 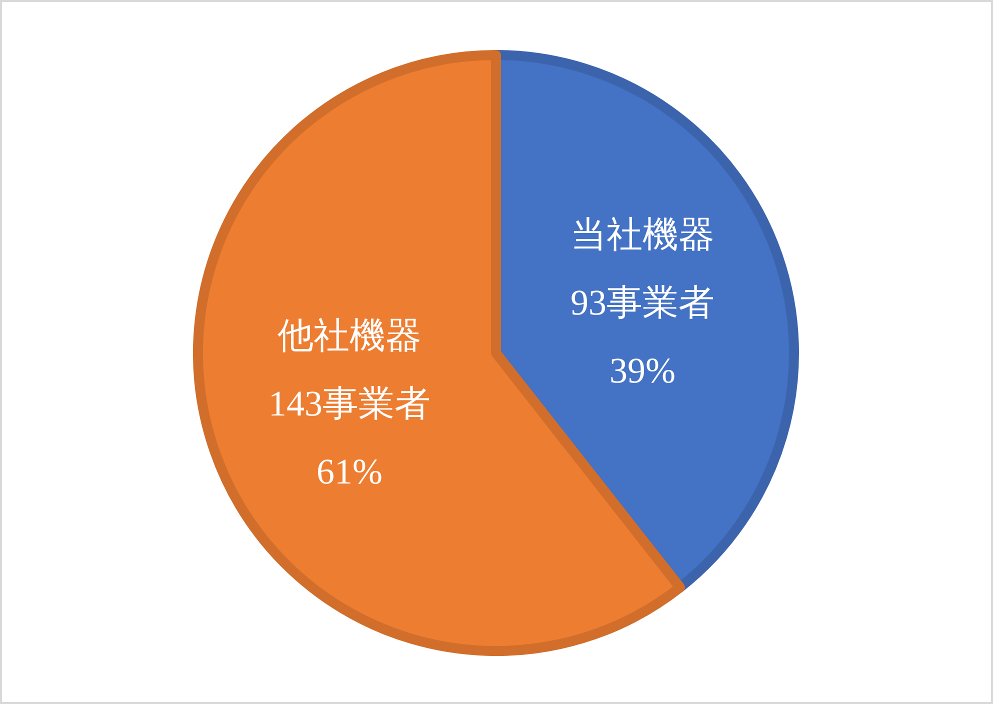 What do you see at coordinates (349, 438) in the screenshot?
I see `data-label: 143事業者 61%` at bounding box center [349, 438].